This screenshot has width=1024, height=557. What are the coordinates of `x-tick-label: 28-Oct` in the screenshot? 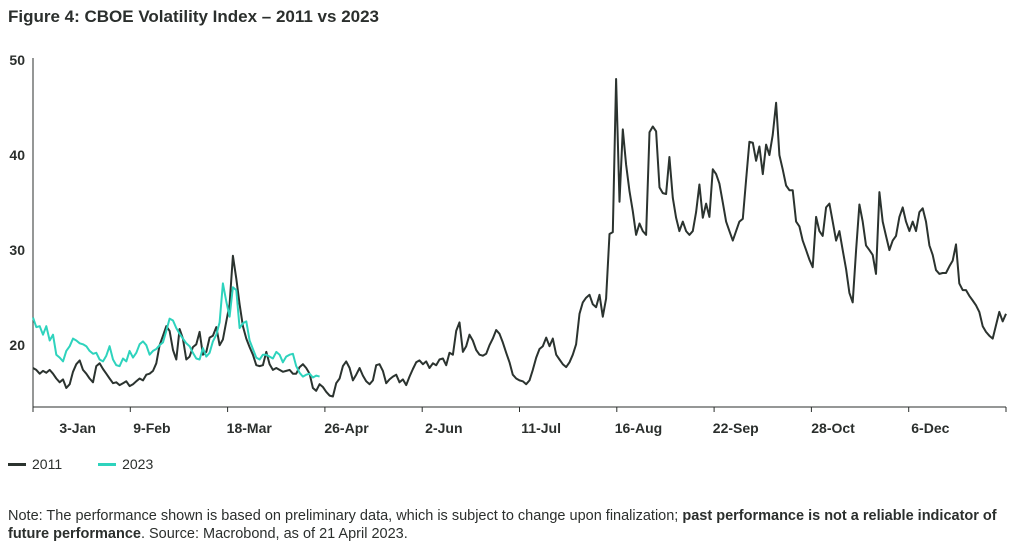 It's located at (833, 428).